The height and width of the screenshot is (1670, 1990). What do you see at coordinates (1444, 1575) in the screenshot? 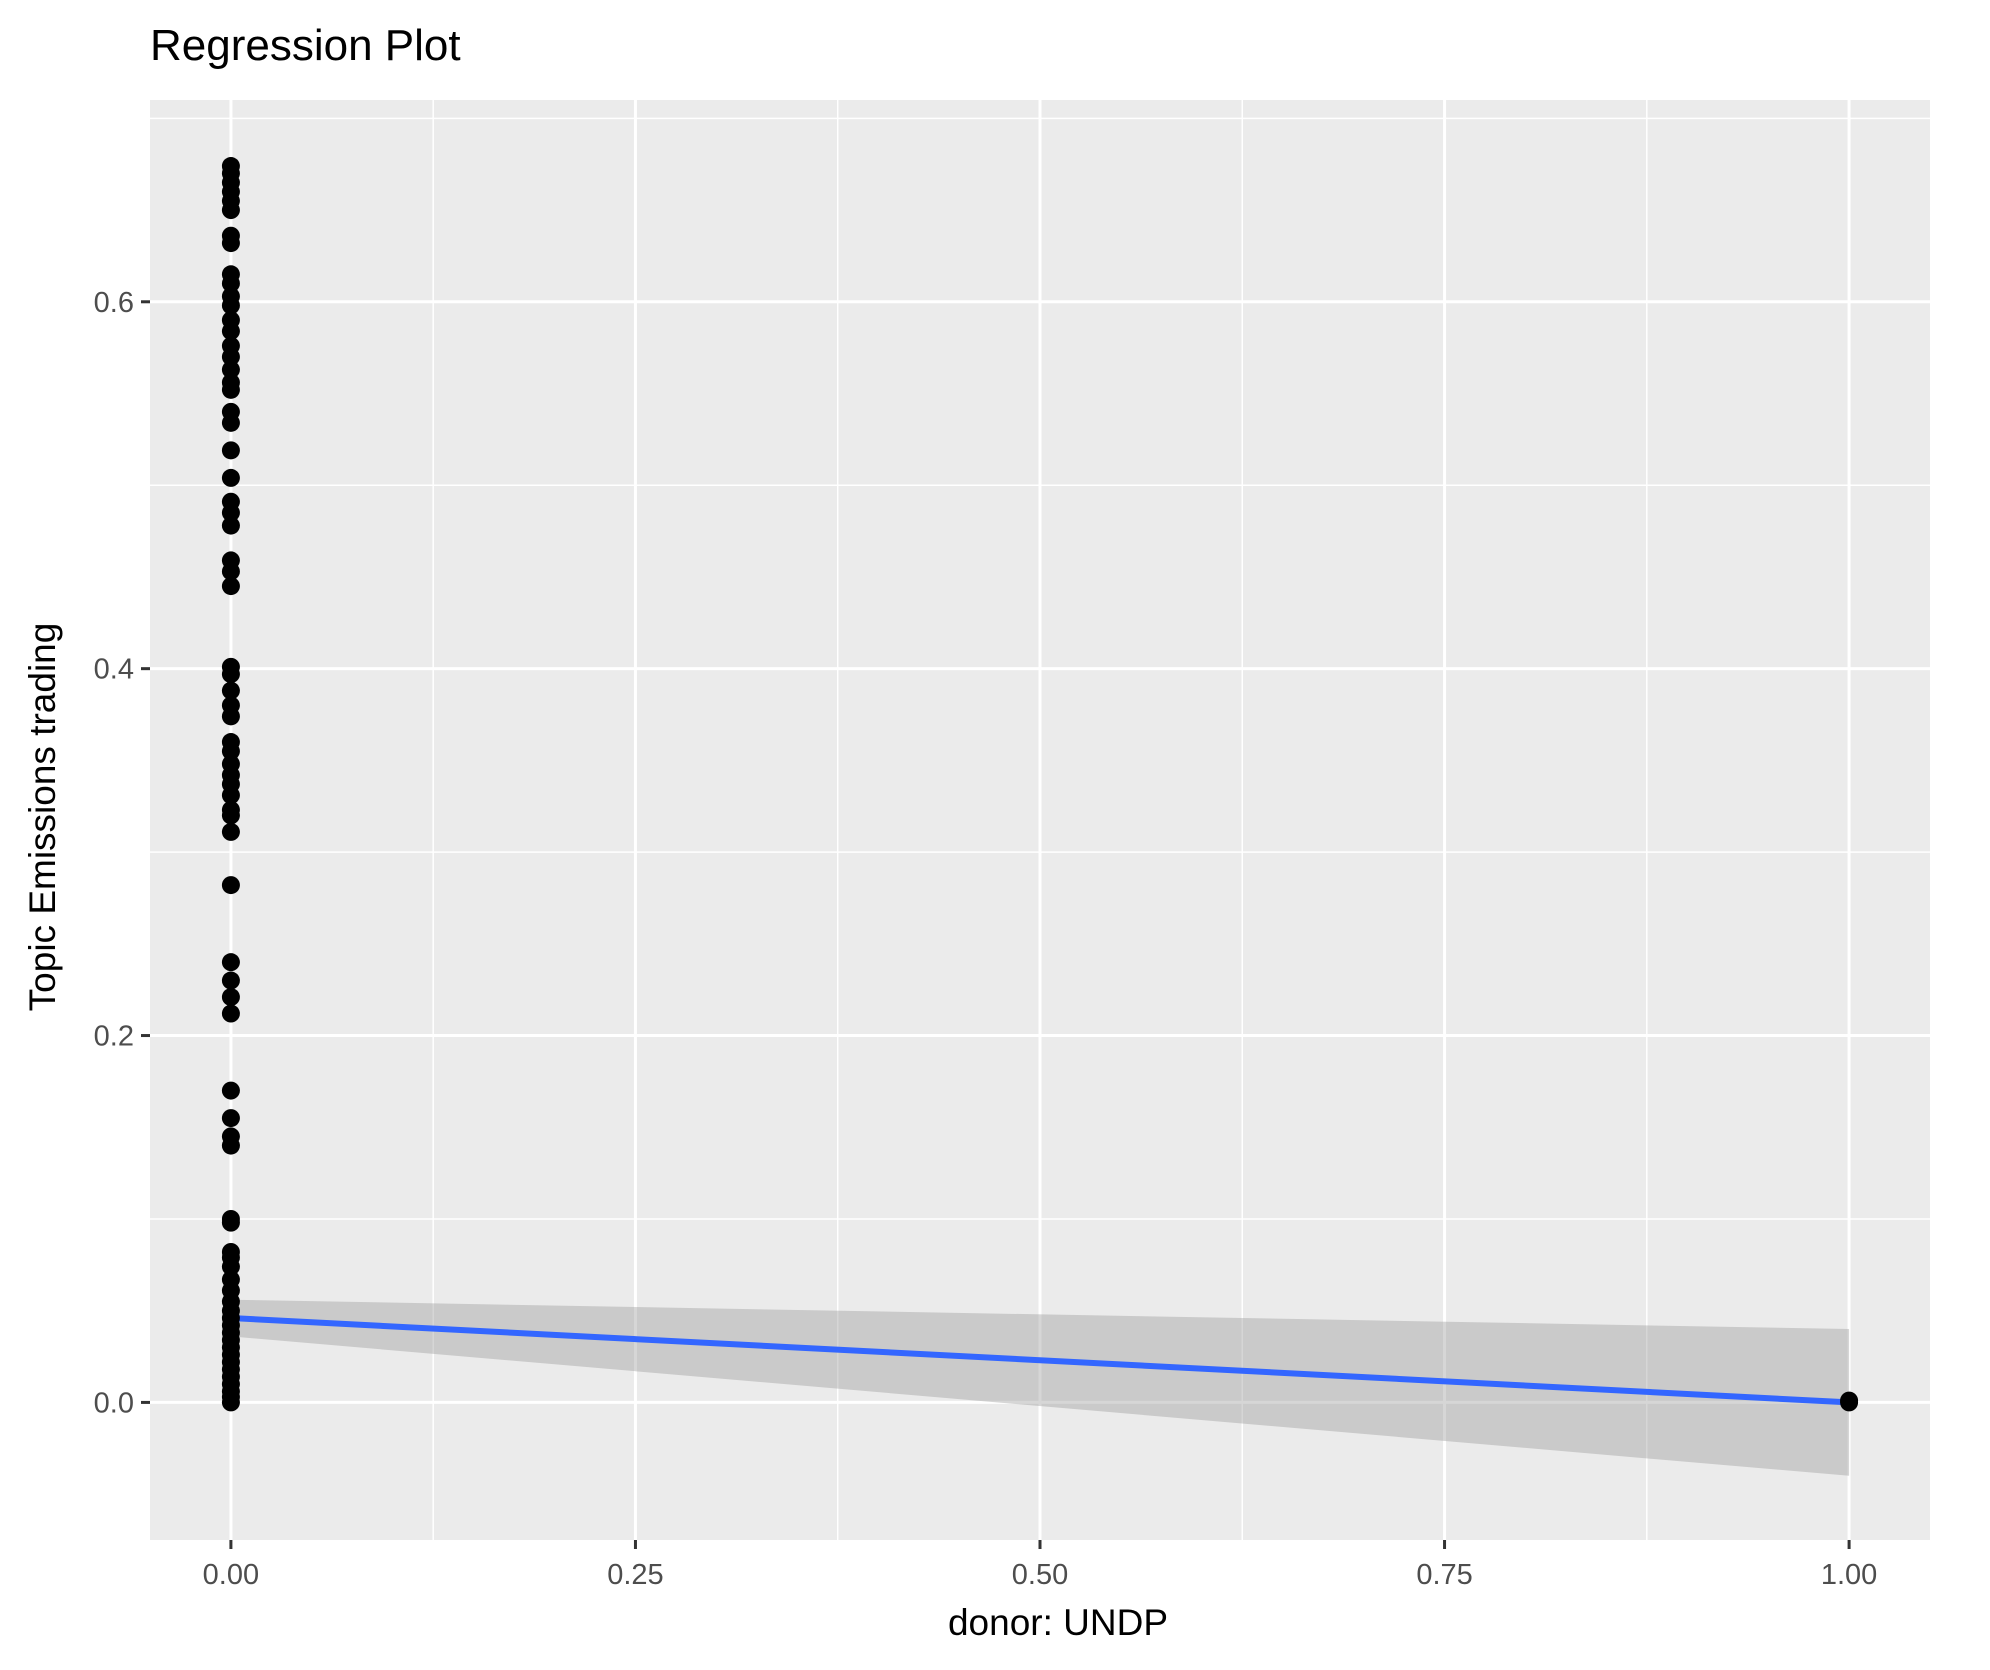
I see `x-tick-label: 0.75` at bounding box center [1444, 1575].